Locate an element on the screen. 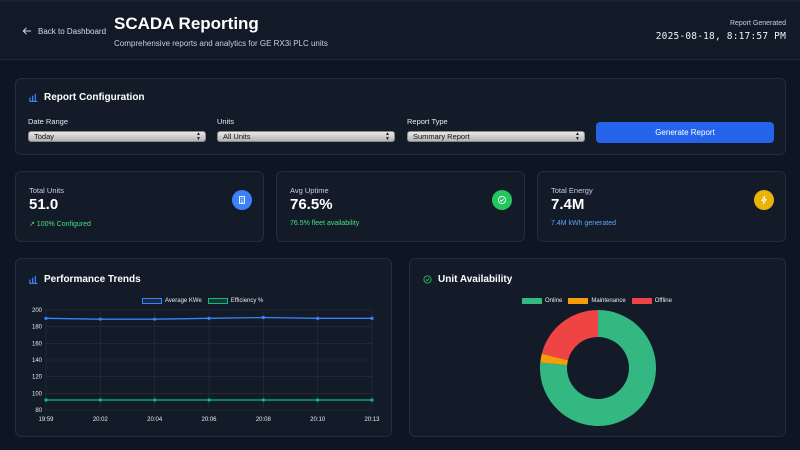 Image resolution: width=800 pixels, height=450 pixels. donut-slice-online is located at coordinates (598, 368).